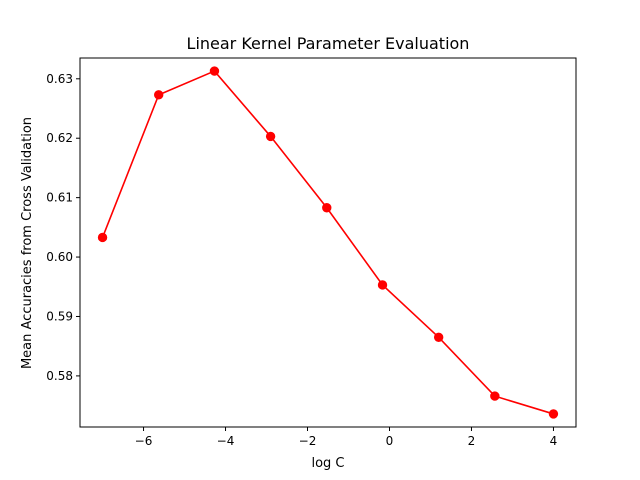 The height and width of the screenshot is (480, 640). What do you see at coordinates (390, 441) in the screenshot?
I see `x-tick-label: 0` at bounding box center [390, 441].